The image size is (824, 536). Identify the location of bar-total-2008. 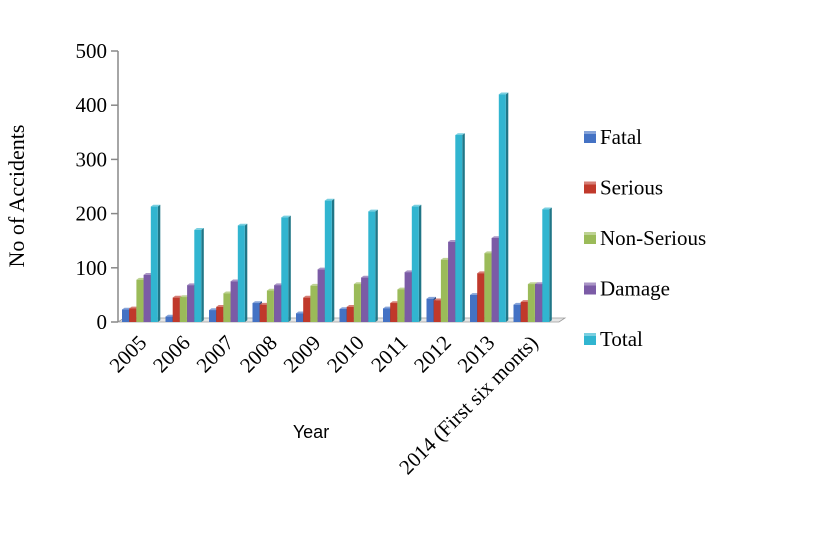
(286, 268).